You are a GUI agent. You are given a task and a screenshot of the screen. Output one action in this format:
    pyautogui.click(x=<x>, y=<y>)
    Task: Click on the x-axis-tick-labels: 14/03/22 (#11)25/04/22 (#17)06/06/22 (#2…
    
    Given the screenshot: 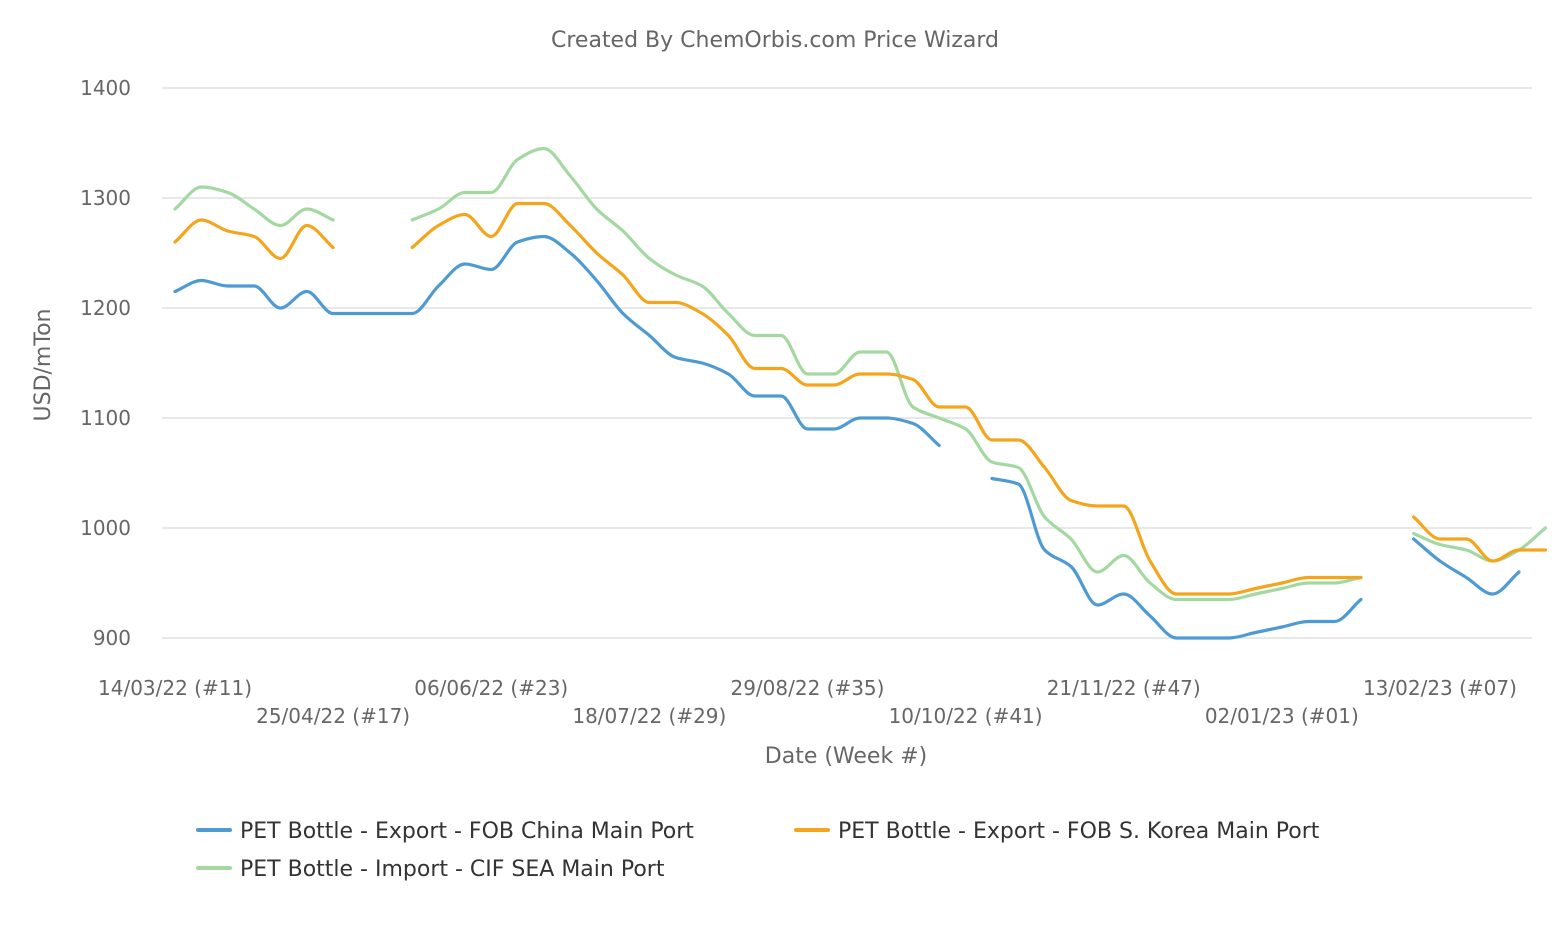 What is the action you would take?
    pyautogui.click(x=807, y=702)
    